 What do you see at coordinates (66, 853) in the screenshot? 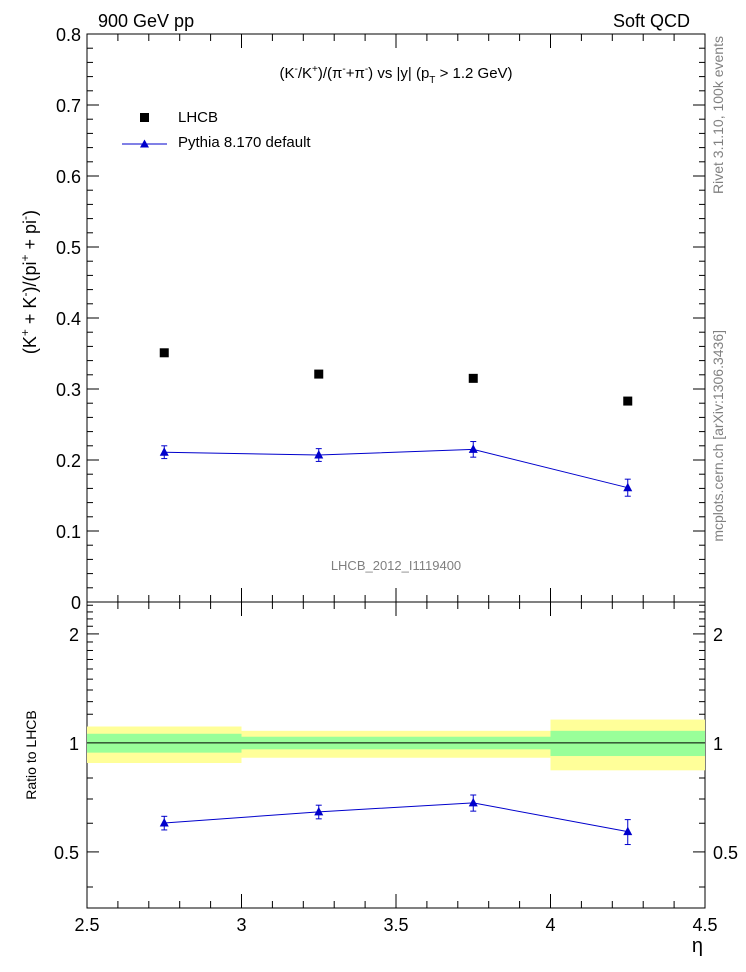
I see `ratio-y-tick-label: 0.5` at bounding box center [66, 853].